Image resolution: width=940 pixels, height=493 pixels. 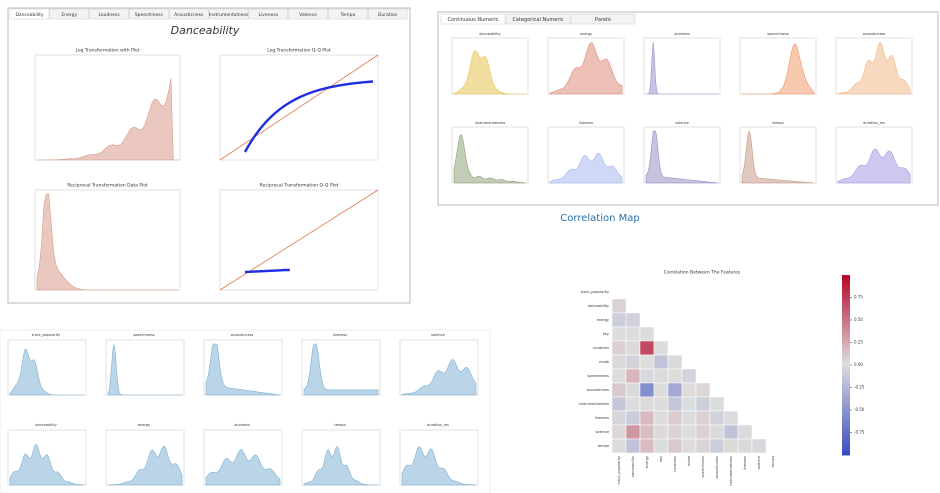 I want to click on tab-label: Instrumentalness, so click(x=229, y=15).